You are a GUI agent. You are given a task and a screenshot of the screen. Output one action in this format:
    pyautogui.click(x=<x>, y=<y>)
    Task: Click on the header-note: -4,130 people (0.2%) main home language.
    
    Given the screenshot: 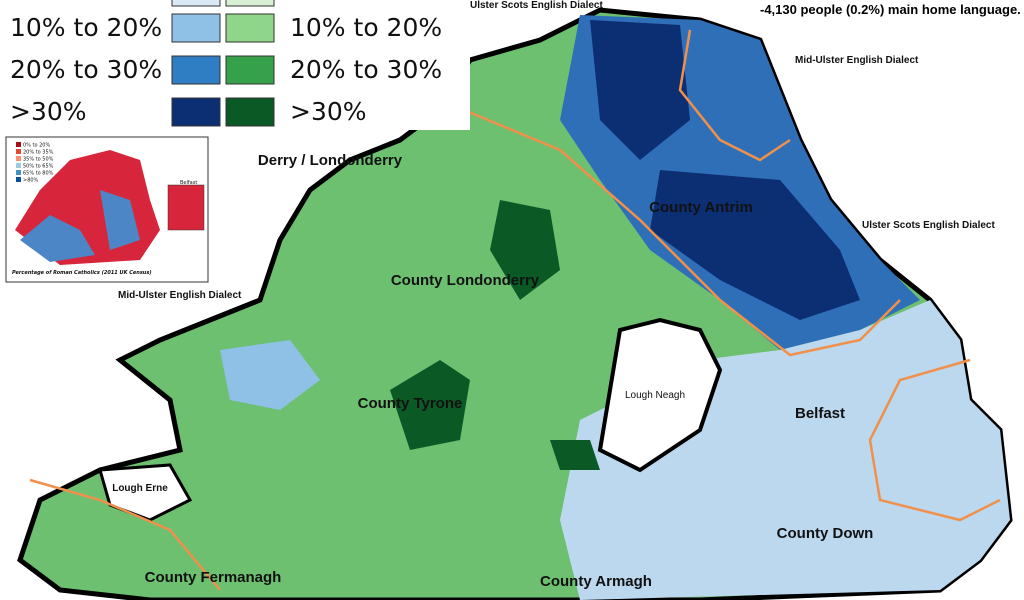 What is the action you would take?
    pyautogui.click(x=890, y=9)
    